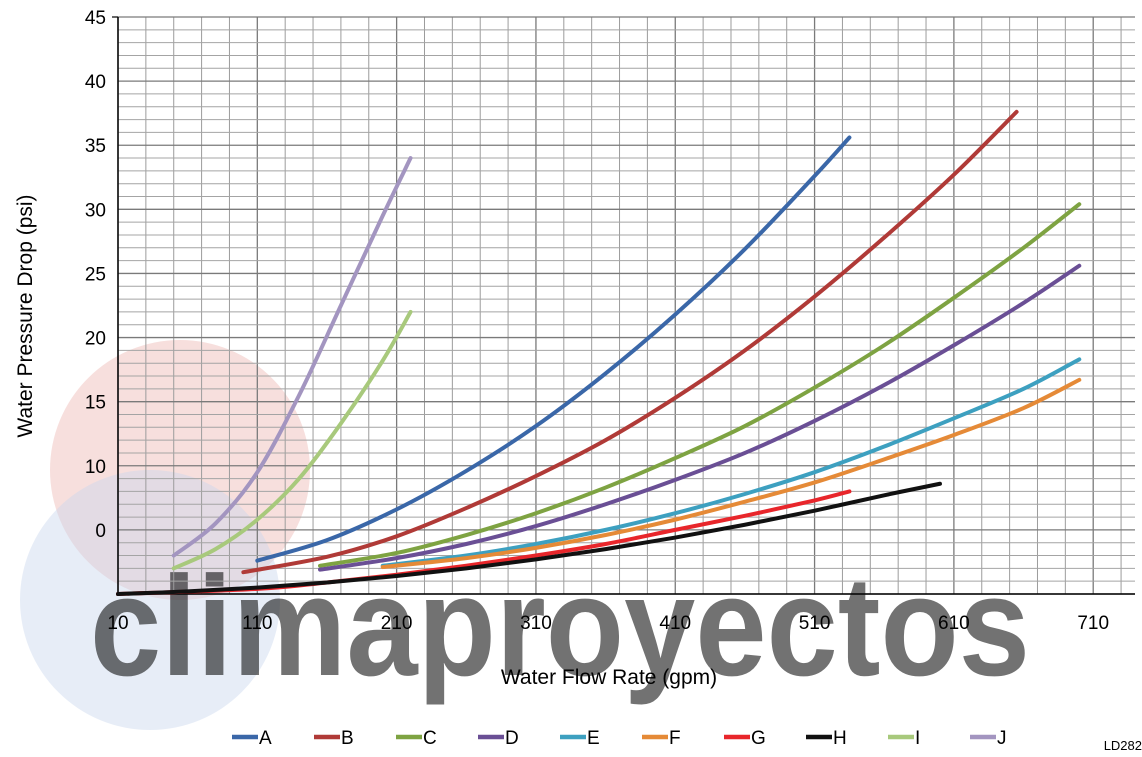  Describe the element at coordinates (758, 738) in the screenshot. I see `legend-label-g: G` at that location.